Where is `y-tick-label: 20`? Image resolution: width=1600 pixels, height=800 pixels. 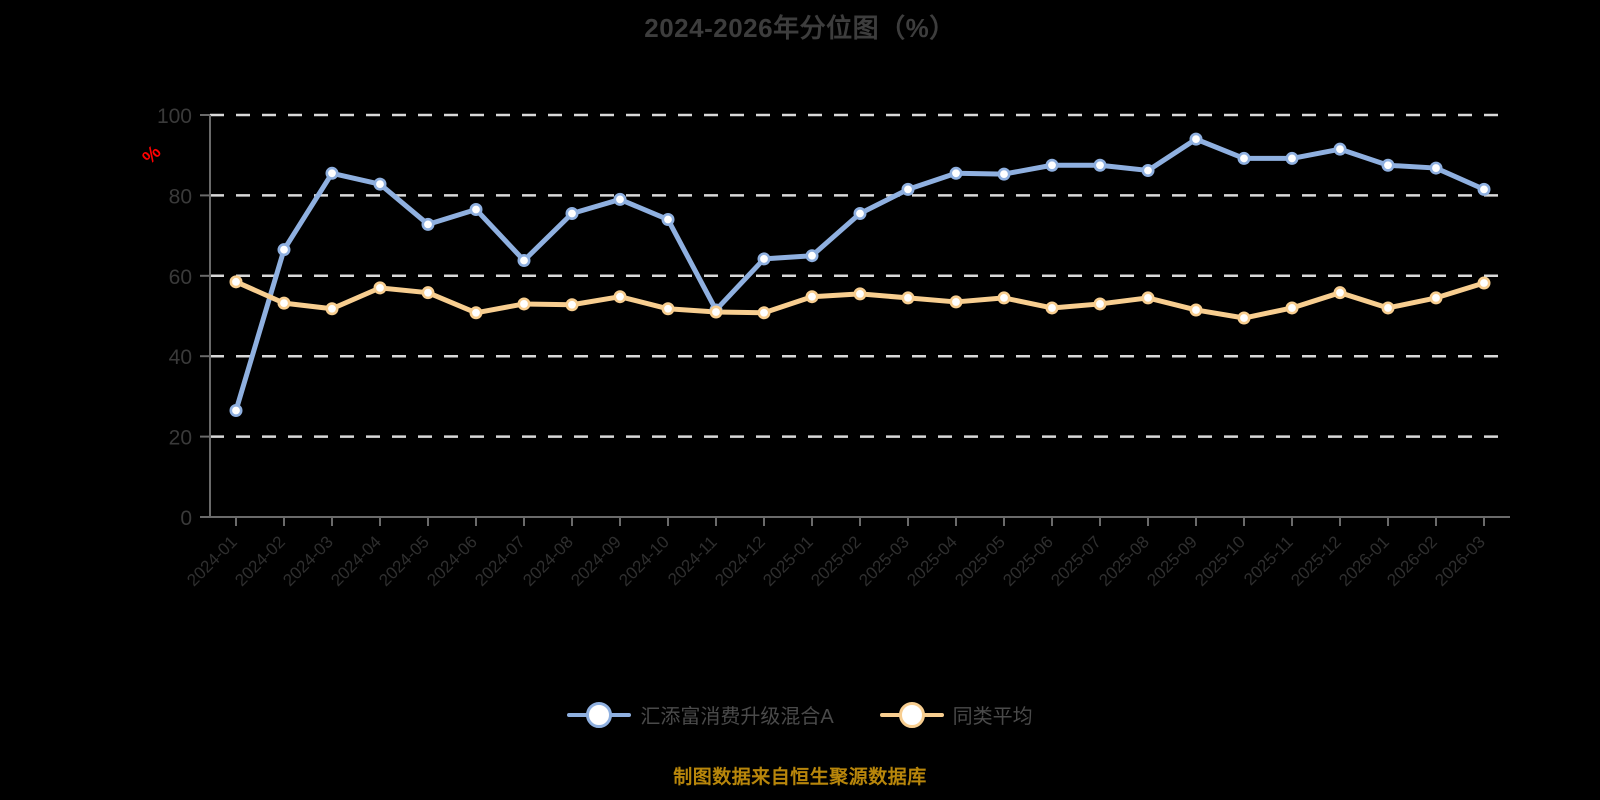
y-tick-label: 20 is located at coordinates (180, 438).